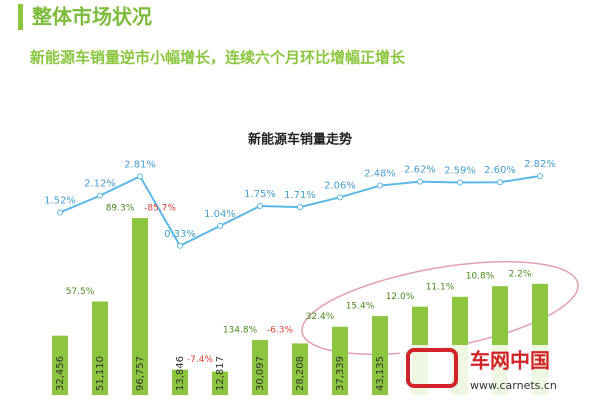 This screenshot has height=400, width=600. Describe the element at coordinates (340, 185) in the screenshot. I see `line-value-label: 2.06%` at that location.